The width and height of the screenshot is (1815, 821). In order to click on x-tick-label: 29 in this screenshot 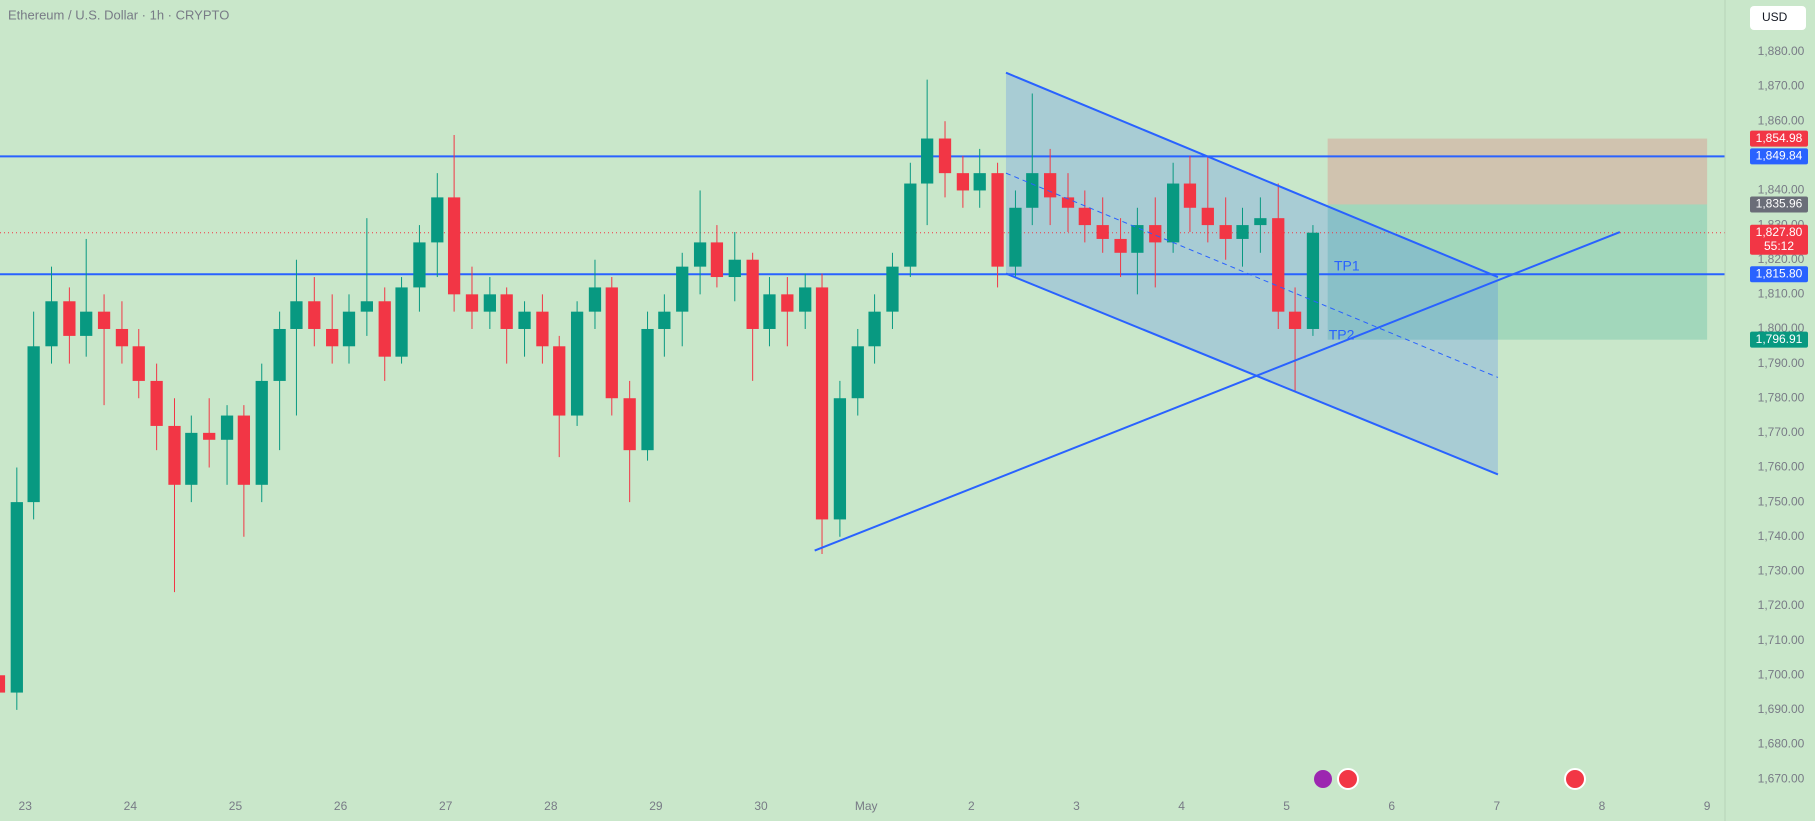, I will do `click(656, 806)`.